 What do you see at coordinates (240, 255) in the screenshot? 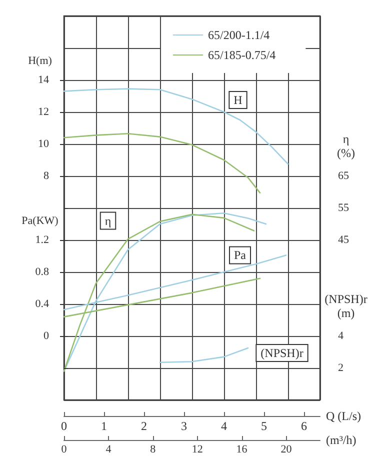
I see `annotation: Pa` at bounding box center [240, 255].